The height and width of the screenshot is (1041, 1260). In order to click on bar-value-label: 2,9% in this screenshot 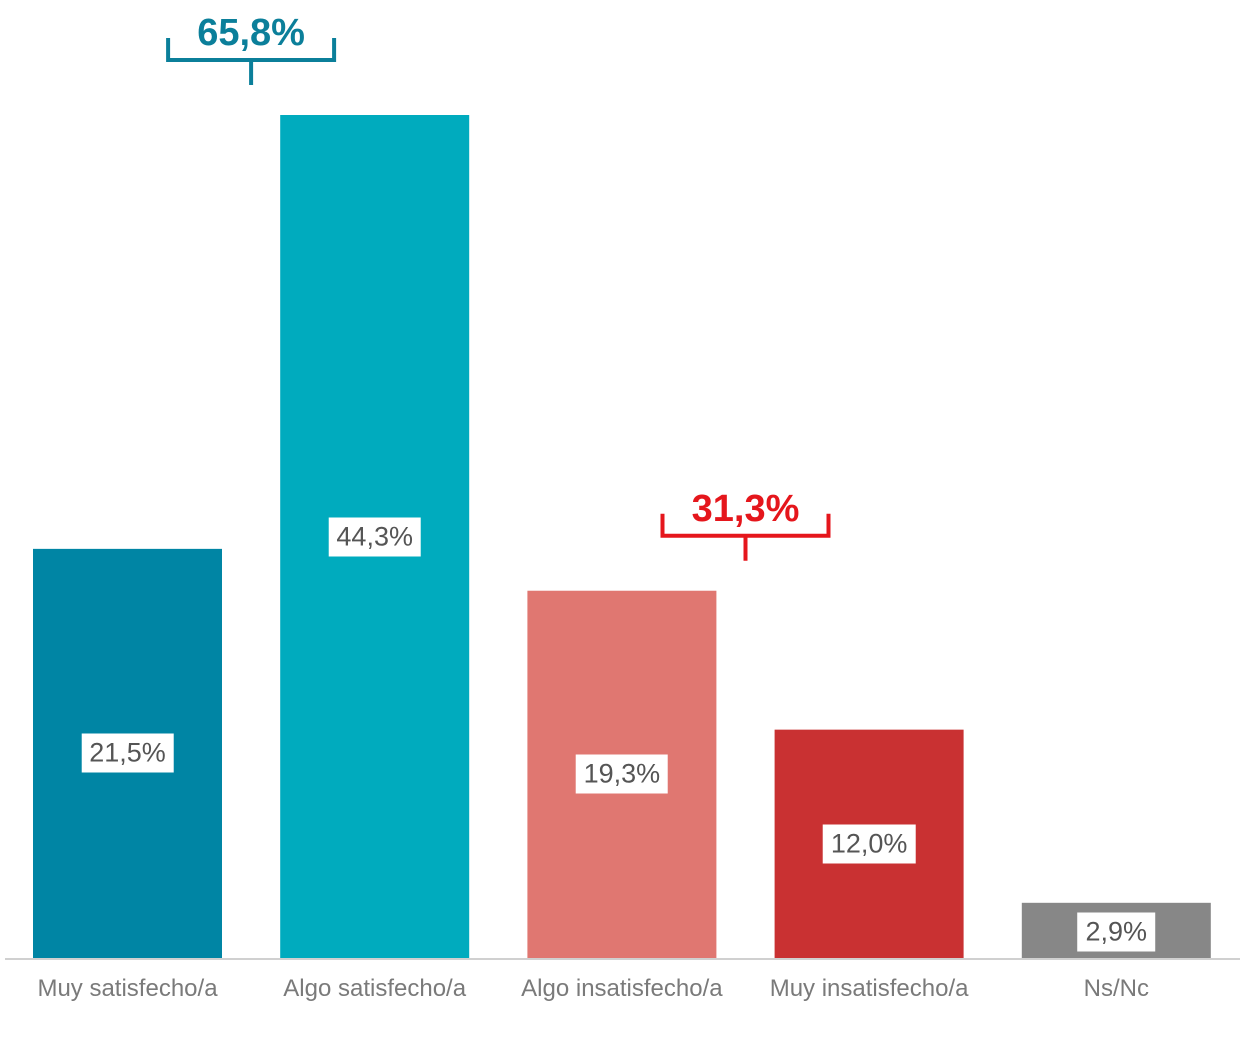, I will do `click(1116, 932)`.